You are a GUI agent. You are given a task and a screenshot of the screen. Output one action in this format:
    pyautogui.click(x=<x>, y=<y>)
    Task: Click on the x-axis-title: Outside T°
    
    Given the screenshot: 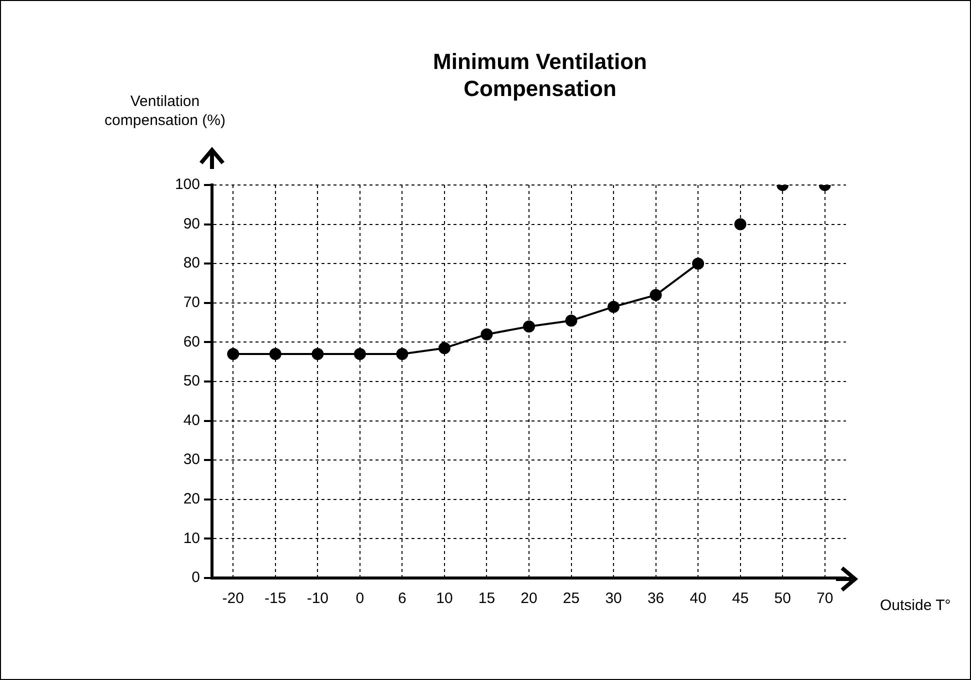 What is the action you would take?
    pyautogui.click(x=915, y=605)
    